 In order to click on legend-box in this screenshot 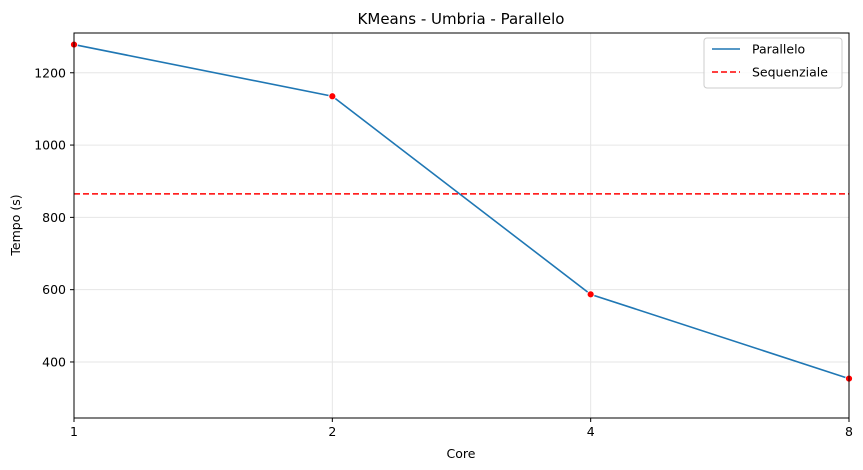, I will do `click(773, 63)`.